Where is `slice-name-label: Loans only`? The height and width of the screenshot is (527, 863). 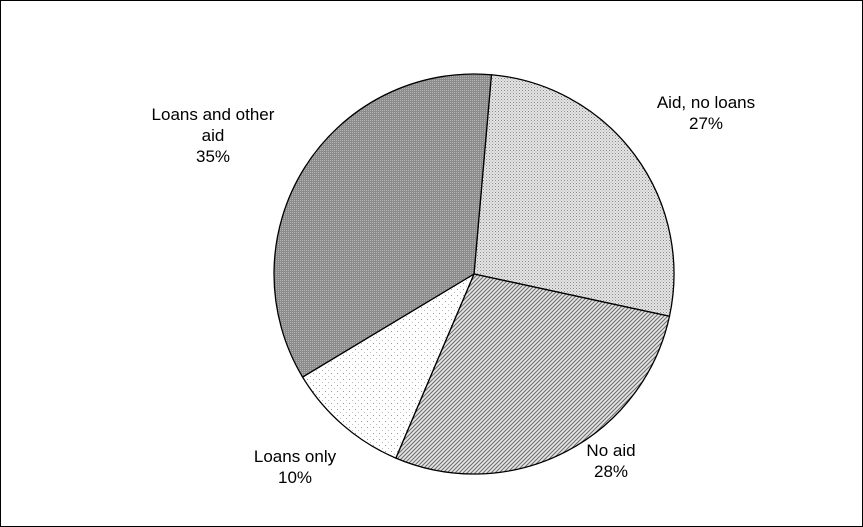 slice-name-label: Loans only is located at coordinates (295, 456).